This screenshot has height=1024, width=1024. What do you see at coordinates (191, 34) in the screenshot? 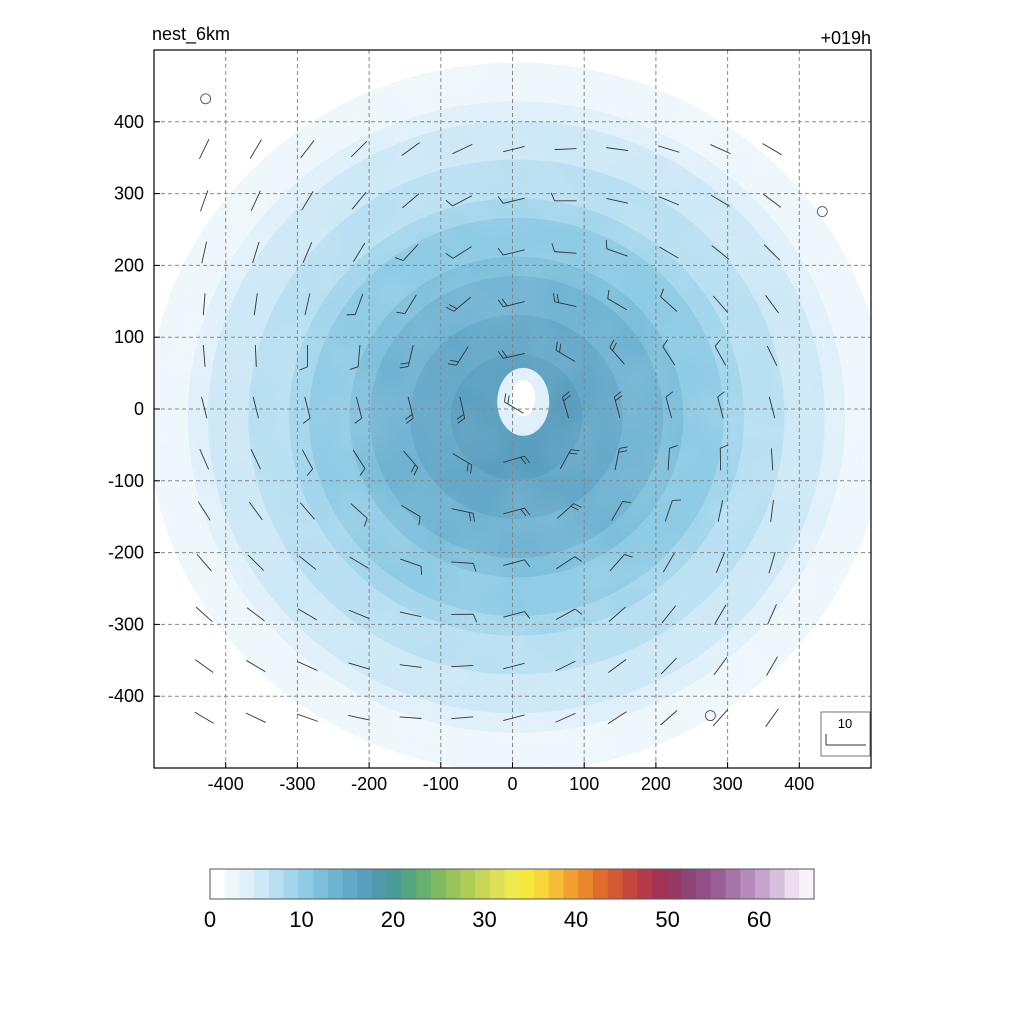
I see `panel-title-left: nest_6km` at bounding box center [191, 34].